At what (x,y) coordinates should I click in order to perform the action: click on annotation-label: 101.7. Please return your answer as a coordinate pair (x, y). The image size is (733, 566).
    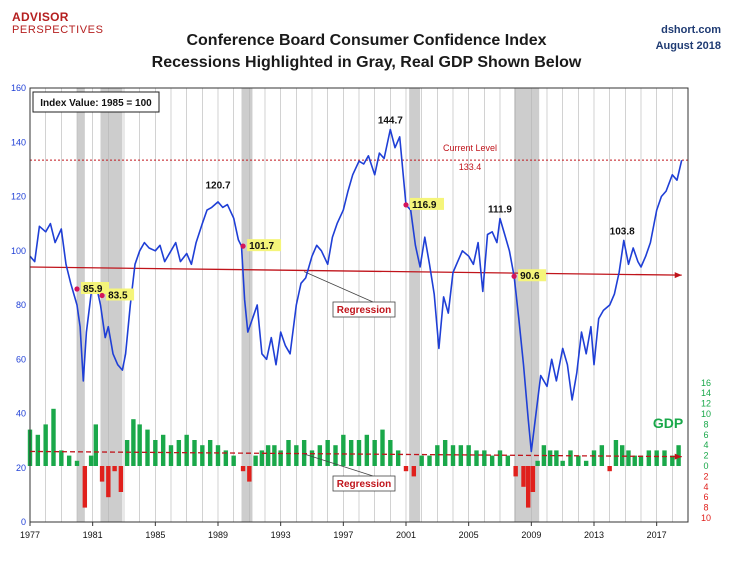
    Looking at the image, I should click on (261, 246).